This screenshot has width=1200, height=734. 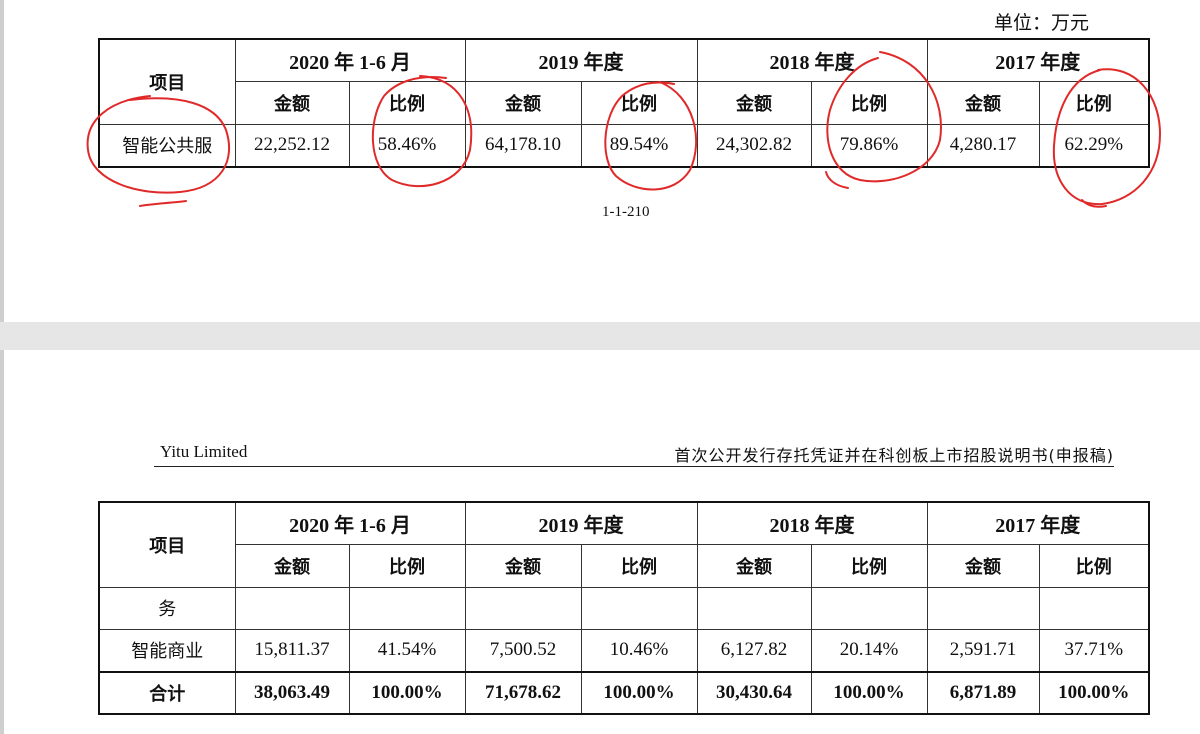 I want to click on total-amount-cell: 71,678.62, so click(x=523, y=693).